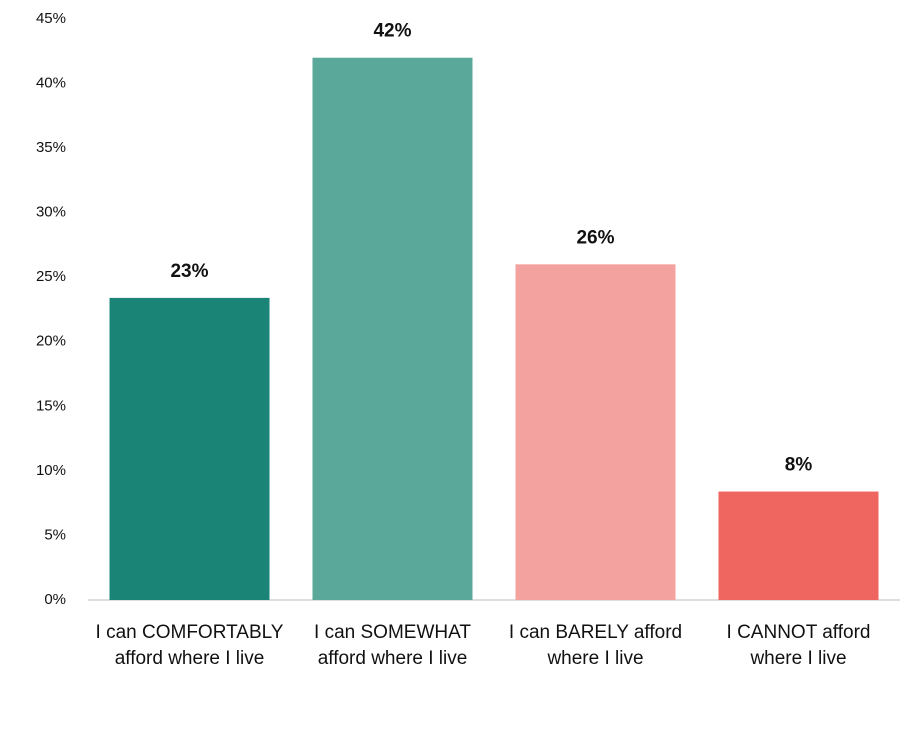 This screenshot has width=912, height=742. I want to click on y-tick-label: 40%, so click(51, 83).